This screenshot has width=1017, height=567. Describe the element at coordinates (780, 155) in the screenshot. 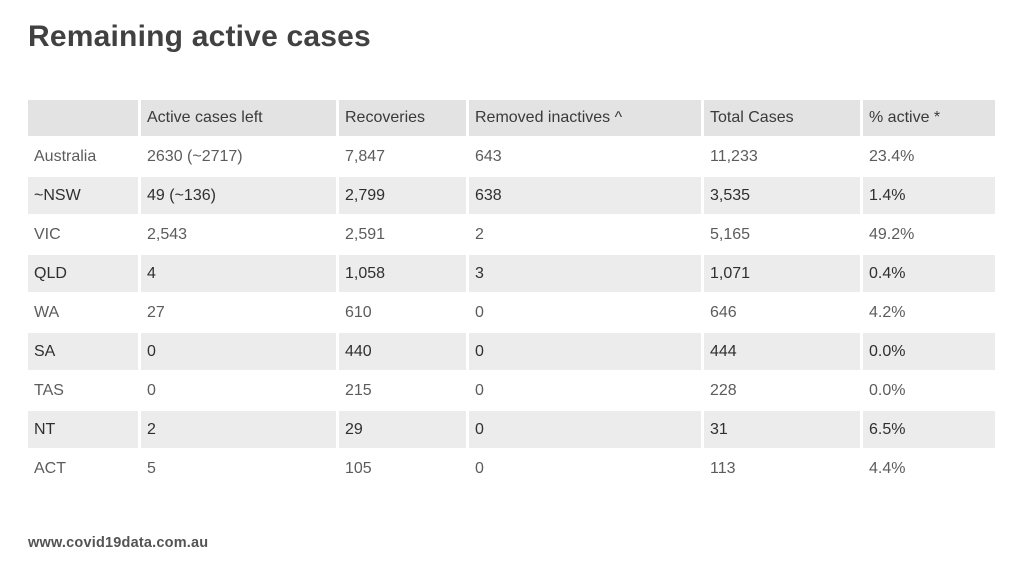

I see `total-cases-cell: 11,233` at that location.